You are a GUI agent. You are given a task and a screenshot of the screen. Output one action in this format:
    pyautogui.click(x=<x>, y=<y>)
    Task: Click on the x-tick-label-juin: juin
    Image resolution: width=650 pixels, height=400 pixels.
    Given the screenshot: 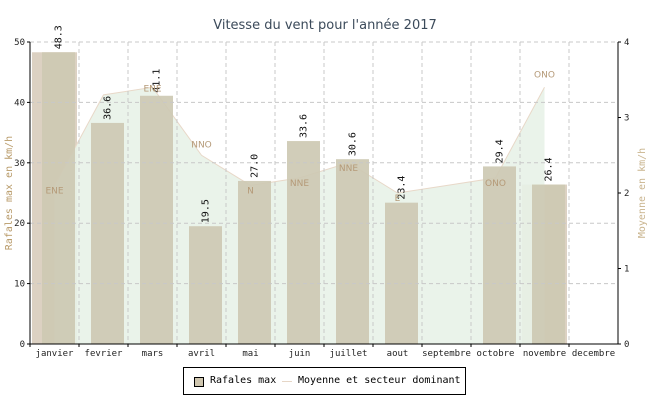 What is the action you would take?
    pyautogui.click(x=300, y=354)
    